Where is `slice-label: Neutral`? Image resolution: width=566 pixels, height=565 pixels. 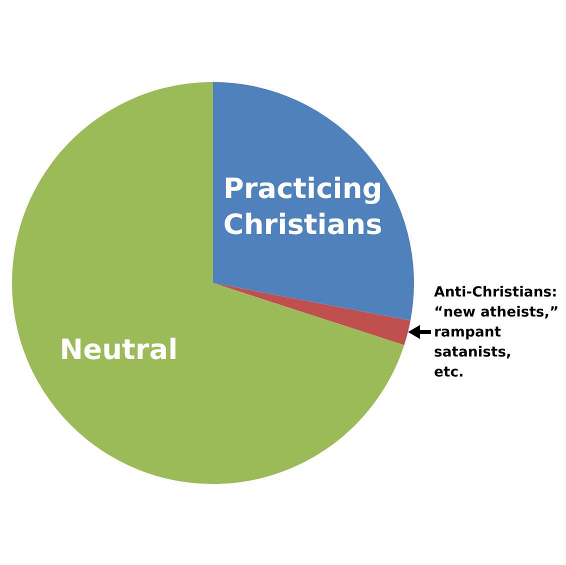 slice-label: Neutral is located at coordinates (119, 349).